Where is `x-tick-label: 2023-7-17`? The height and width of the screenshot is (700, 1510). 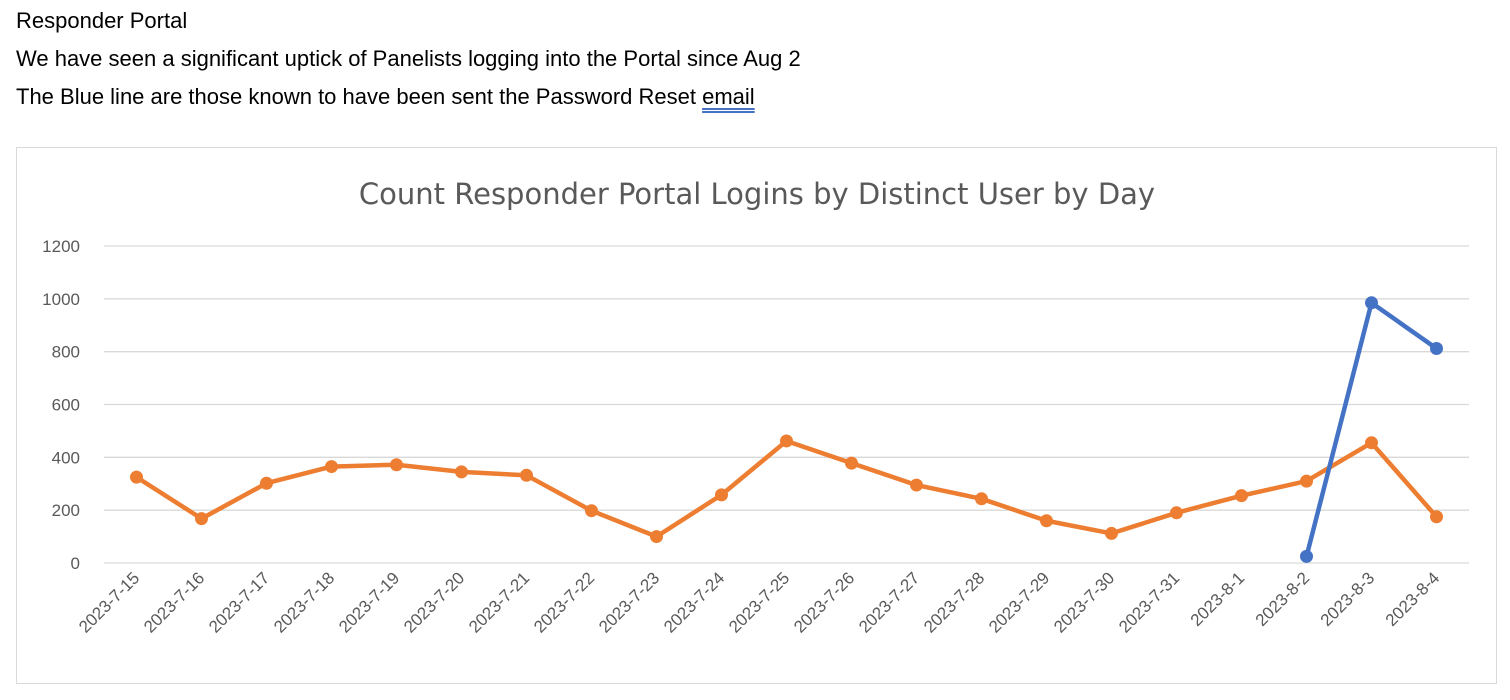 x-tick-label: 2023-7-17 is located at coordinates (239, 602).